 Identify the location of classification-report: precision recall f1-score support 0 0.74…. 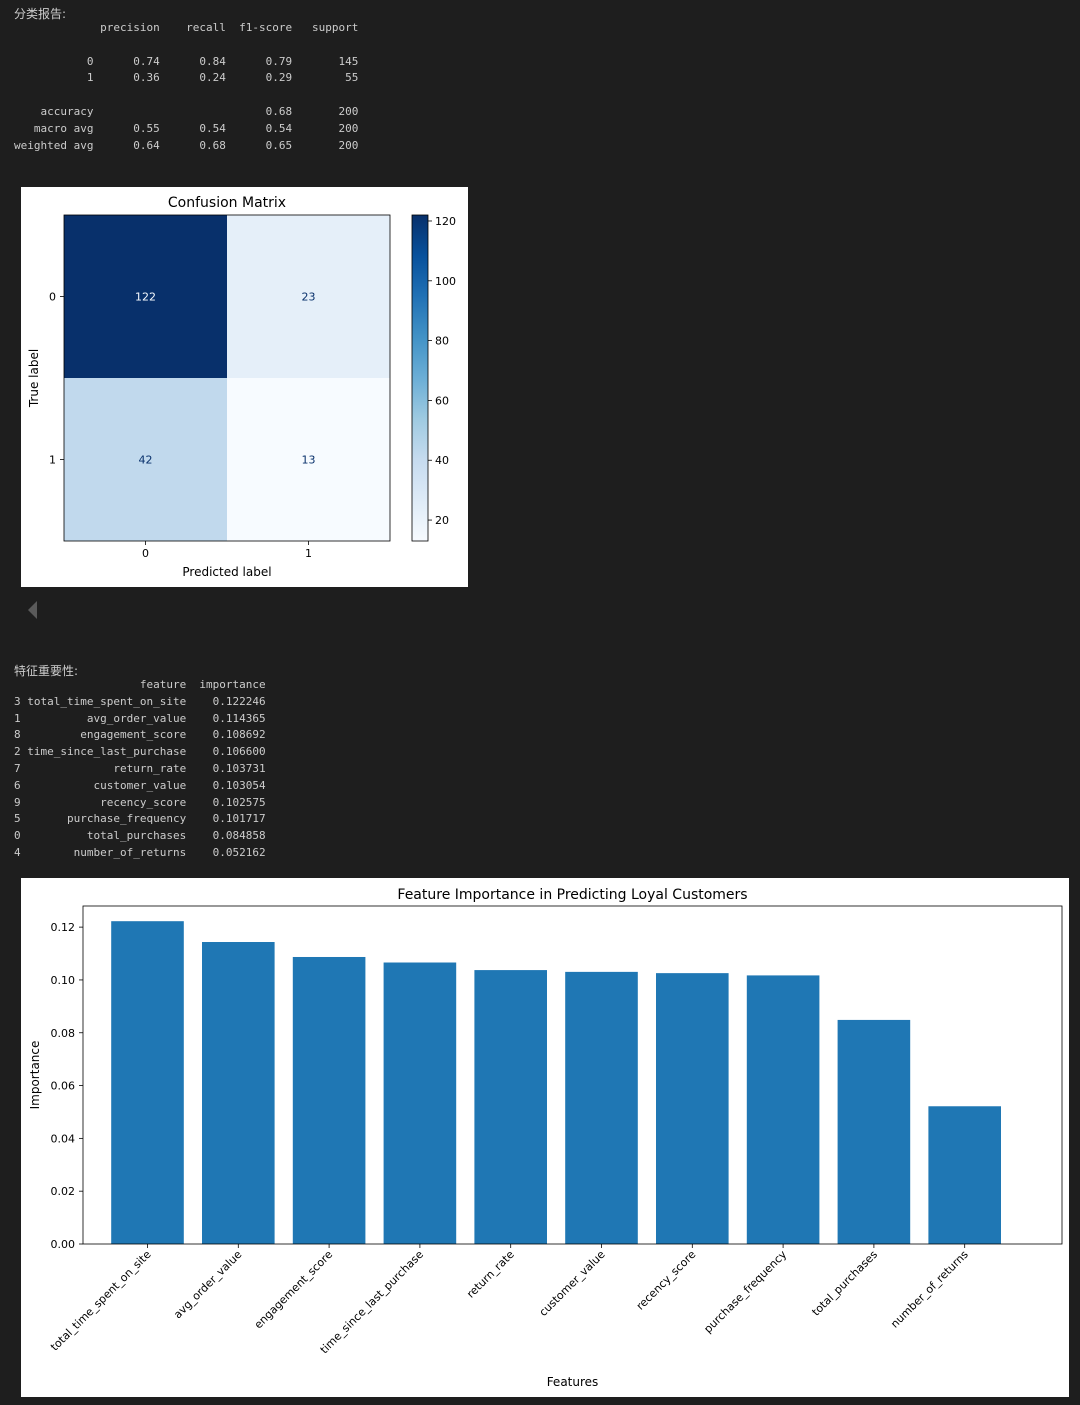
(186, 87).